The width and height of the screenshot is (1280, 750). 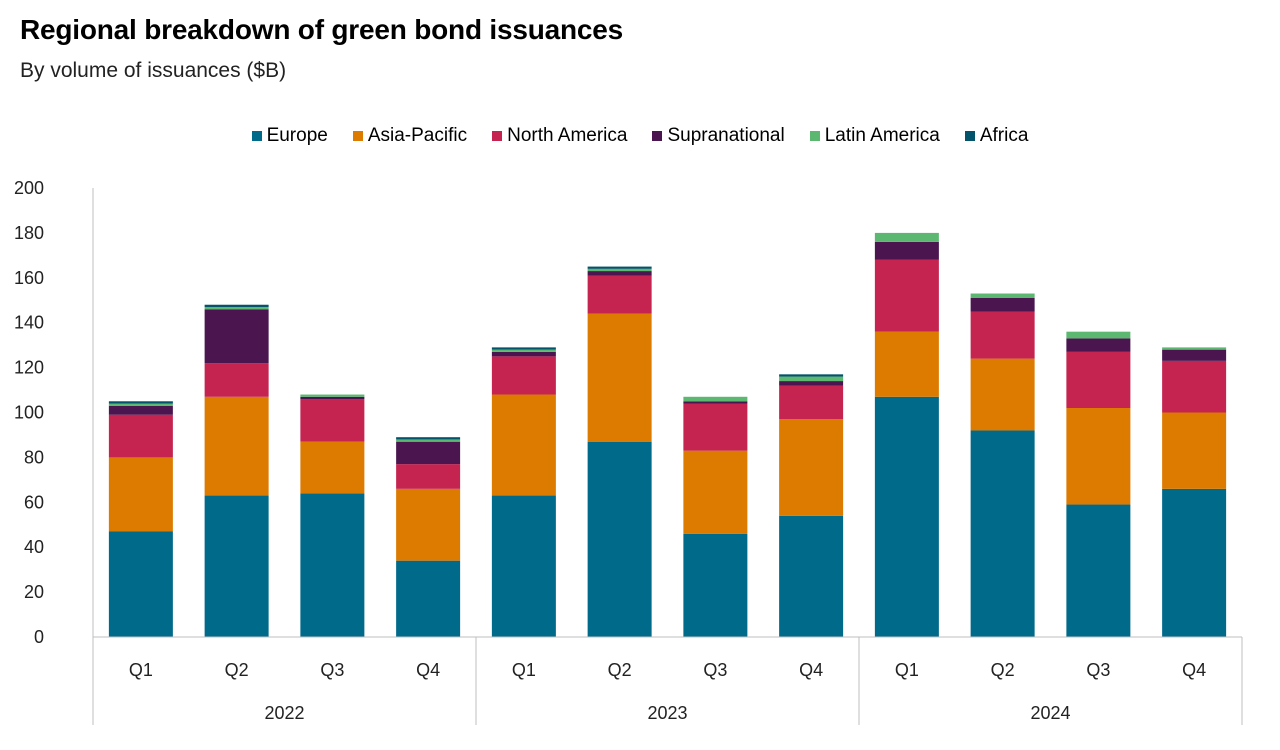 What do you see at coordinates (1050, 713) in the screenshot?
I see `group-label: 2024` at bounding box center [1050, 713].